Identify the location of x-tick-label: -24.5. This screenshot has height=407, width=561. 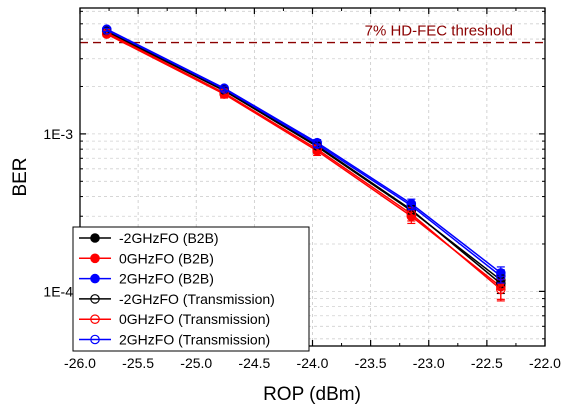
(254, 363).